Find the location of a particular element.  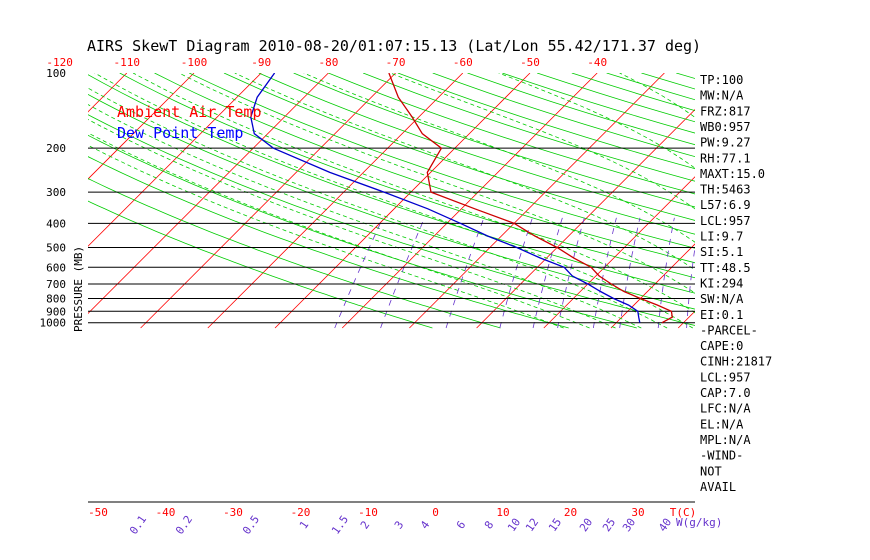

mixing-ratio-tick-label: 20 is located at coordinates (586, 525).